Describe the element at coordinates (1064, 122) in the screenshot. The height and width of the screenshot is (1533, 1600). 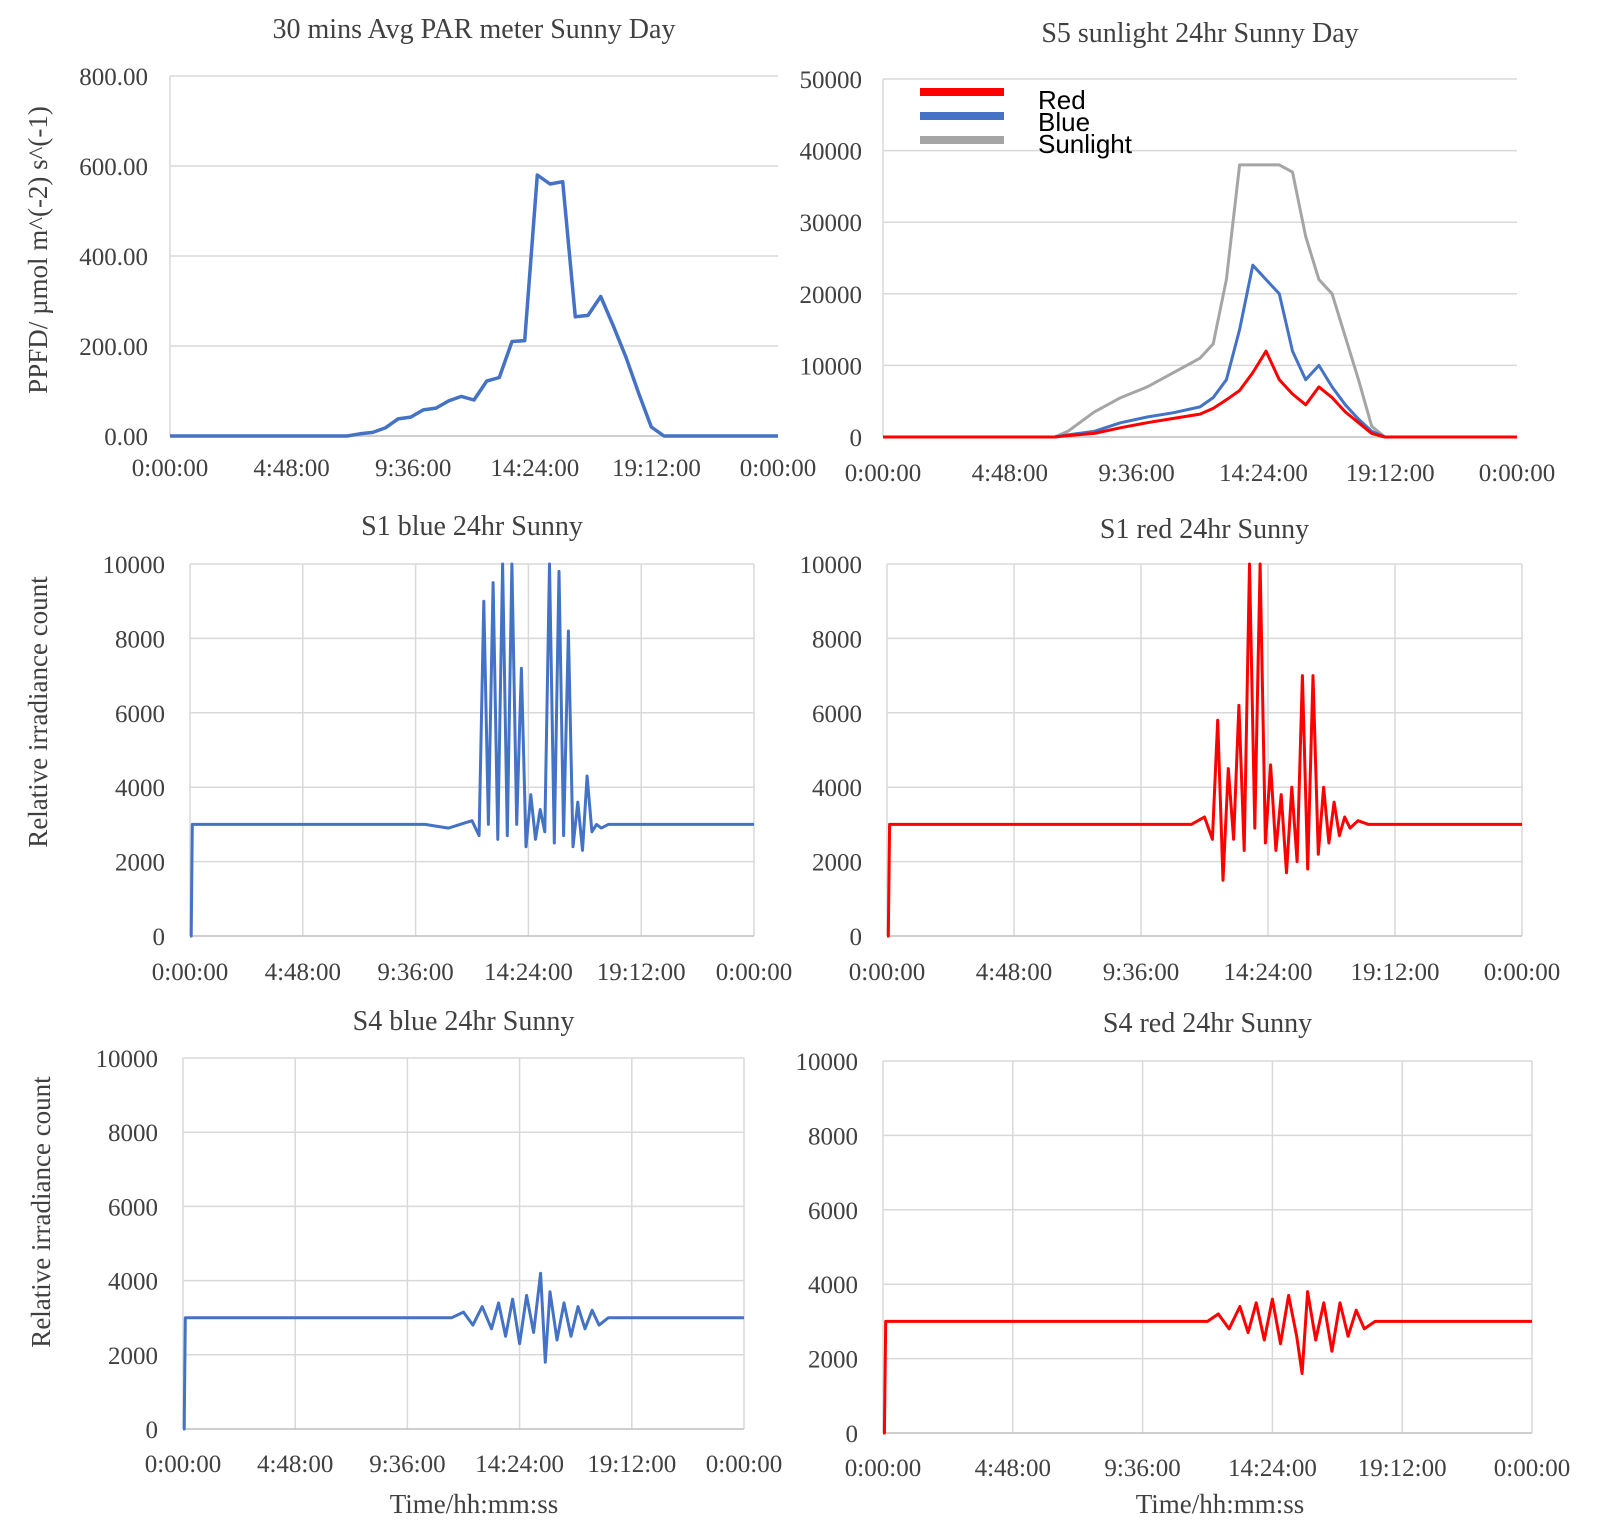
I see `legend-label-blue: Blue` at that location.